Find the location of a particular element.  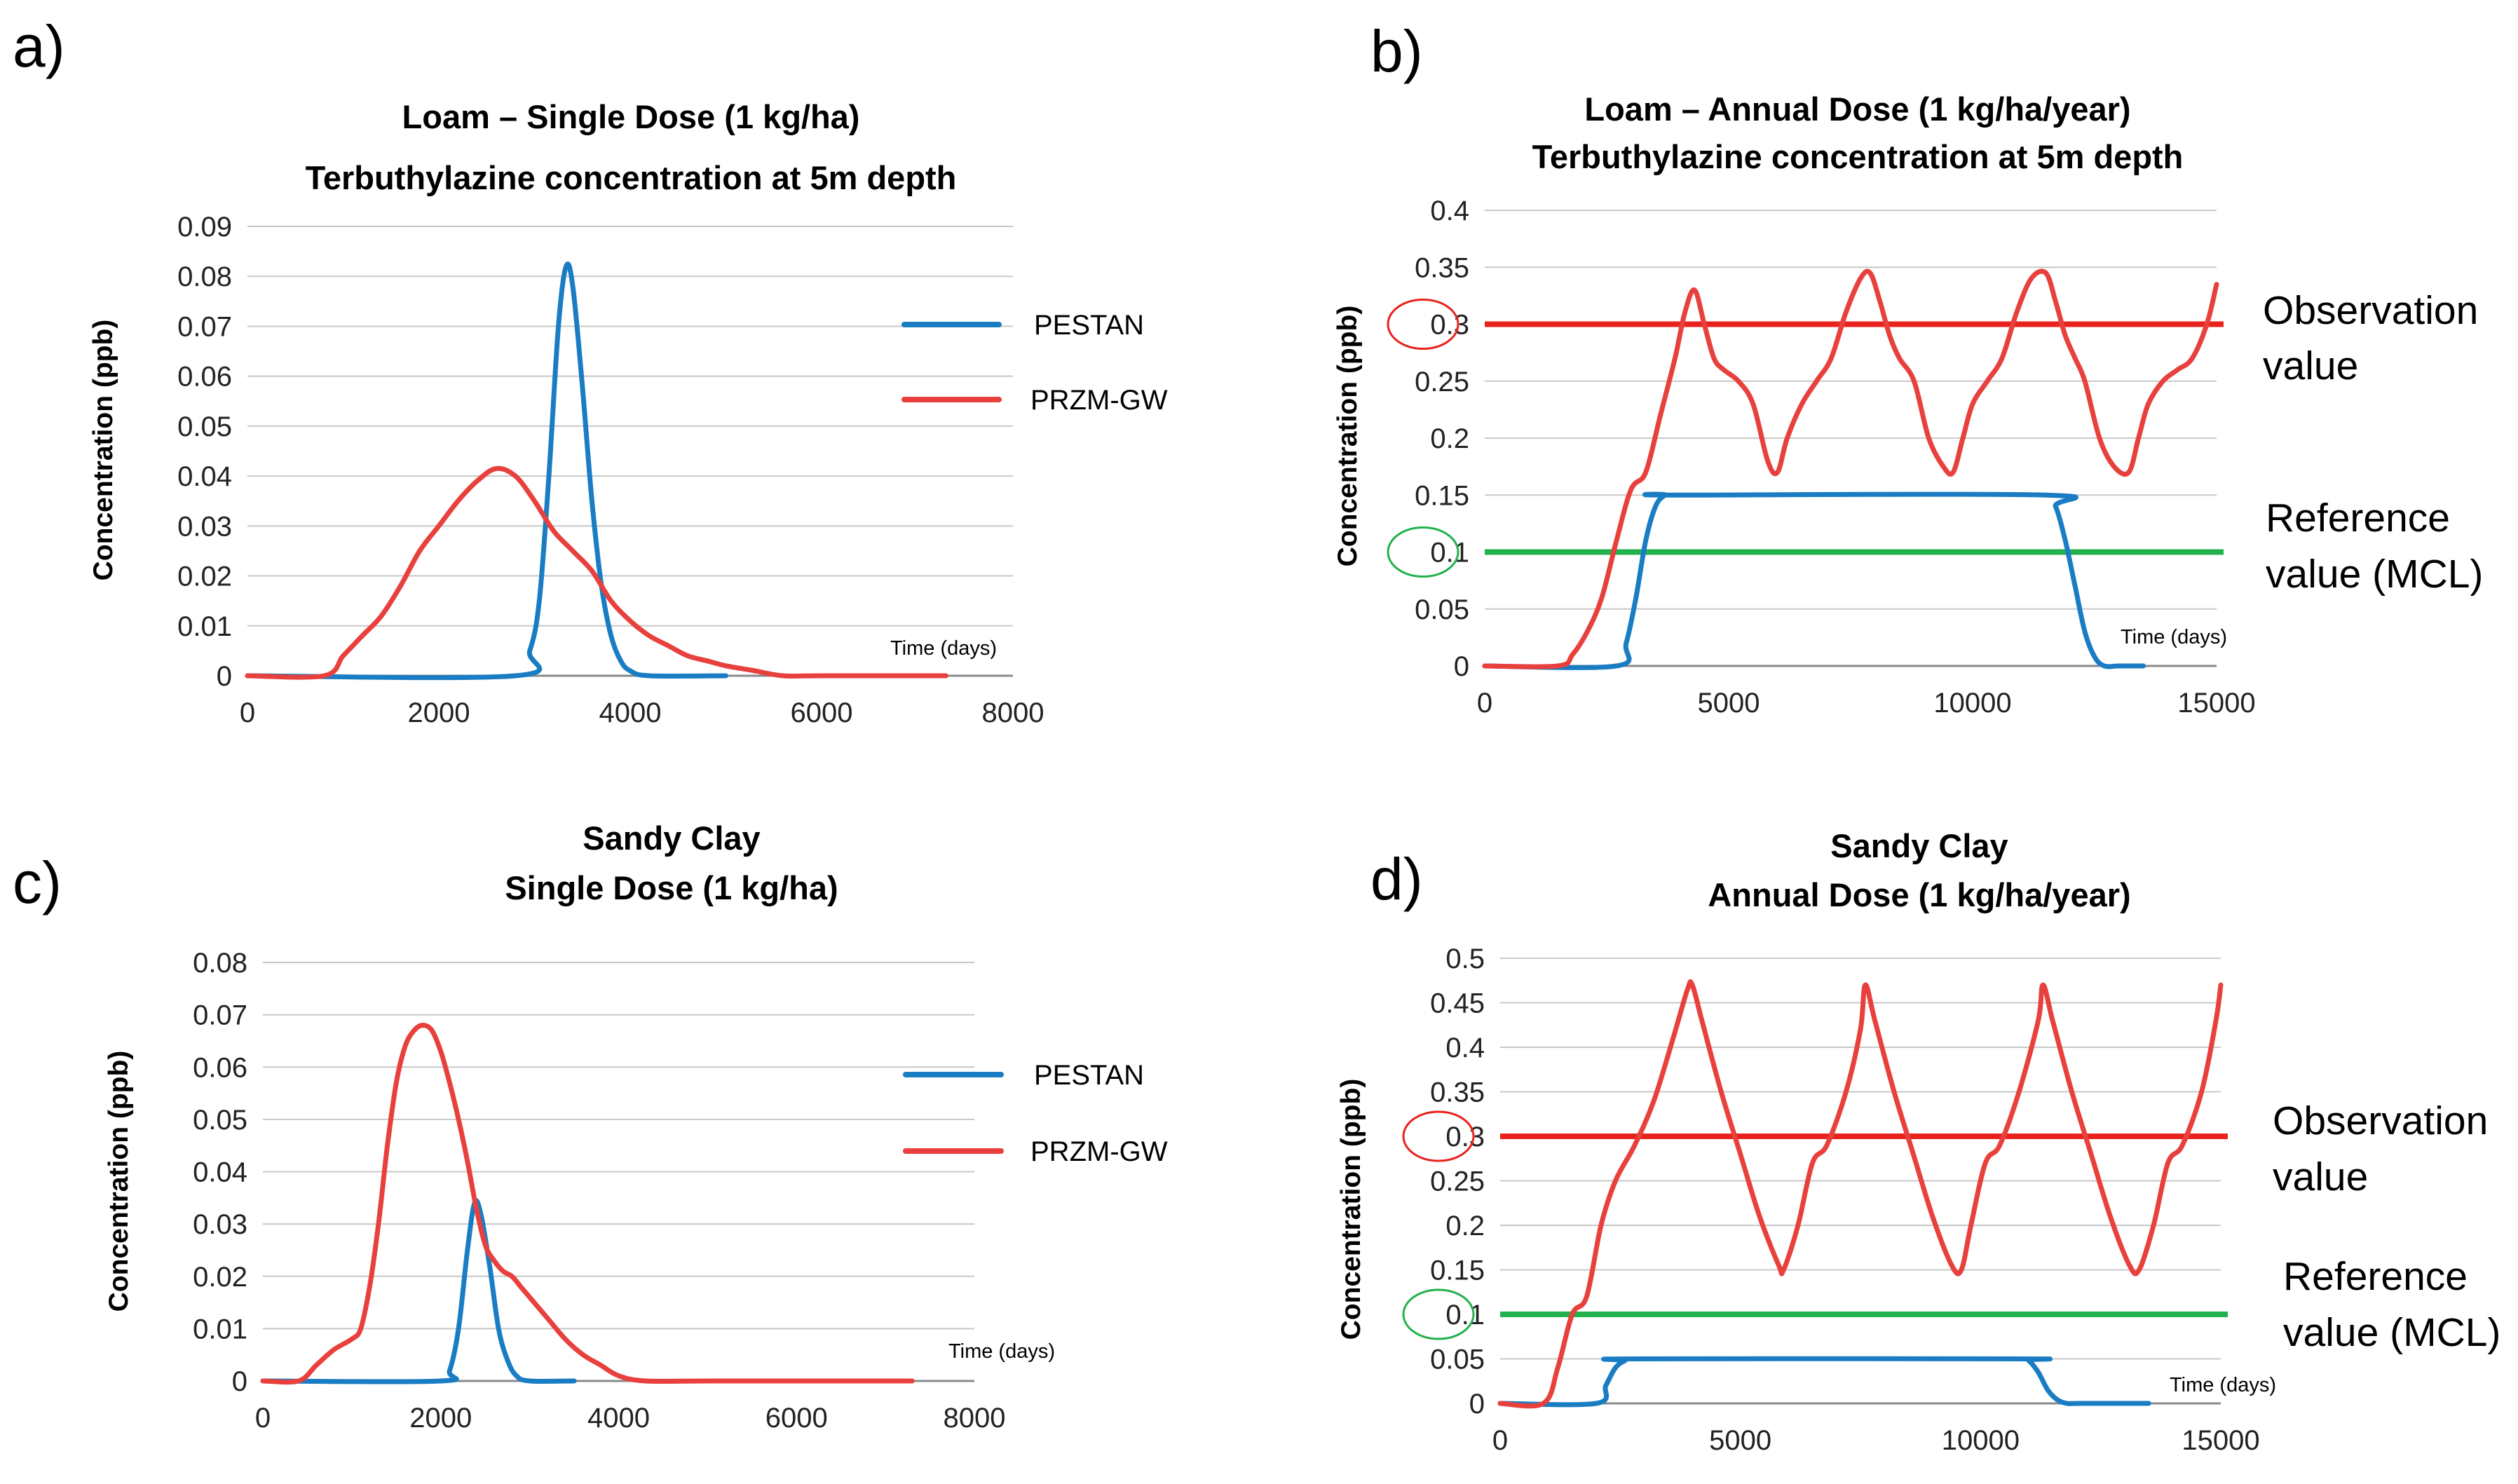

y-tick-label: 0.1 is located at coordinates (1465, 1315).